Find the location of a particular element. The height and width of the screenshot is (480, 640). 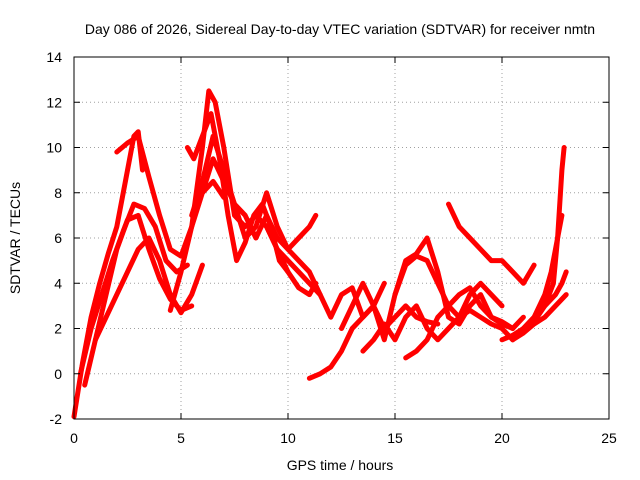

x-tick-label: 5 is located at coordinates (181, 438).